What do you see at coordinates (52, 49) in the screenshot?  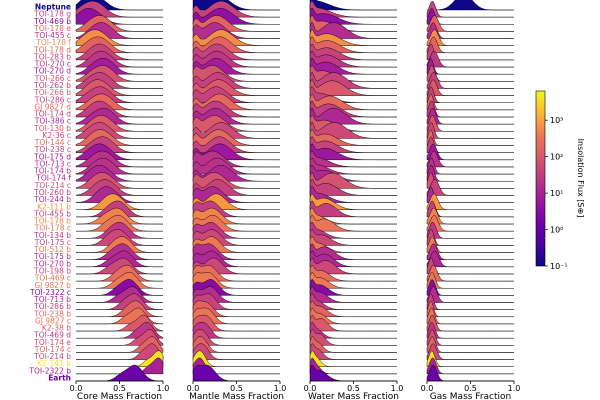 I see `planet-label: TOI-178 d` at bounding box center [52, 49].